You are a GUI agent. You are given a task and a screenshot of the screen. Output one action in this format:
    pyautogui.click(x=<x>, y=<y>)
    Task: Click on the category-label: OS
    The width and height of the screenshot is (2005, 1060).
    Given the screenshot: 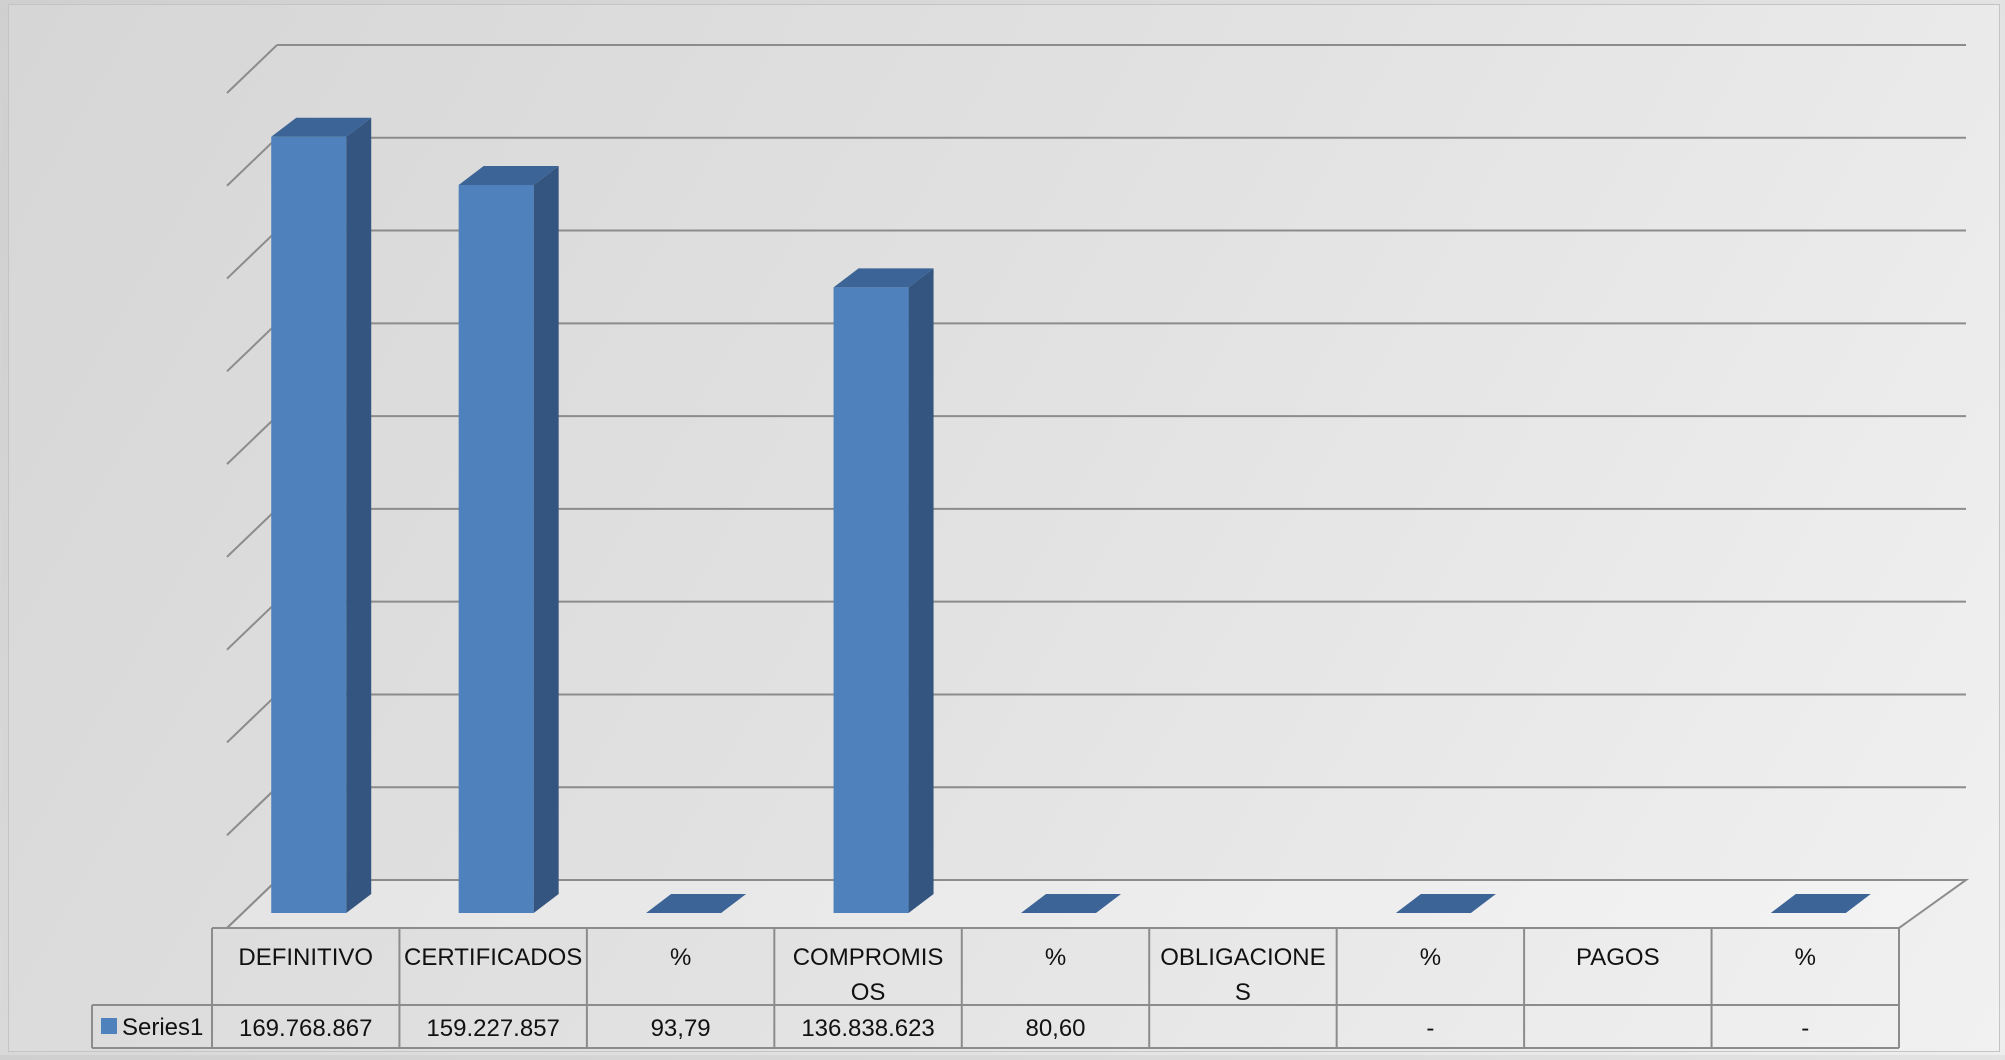 What is the action you would take?
    pyautogui.click(x=868, y=992)
    